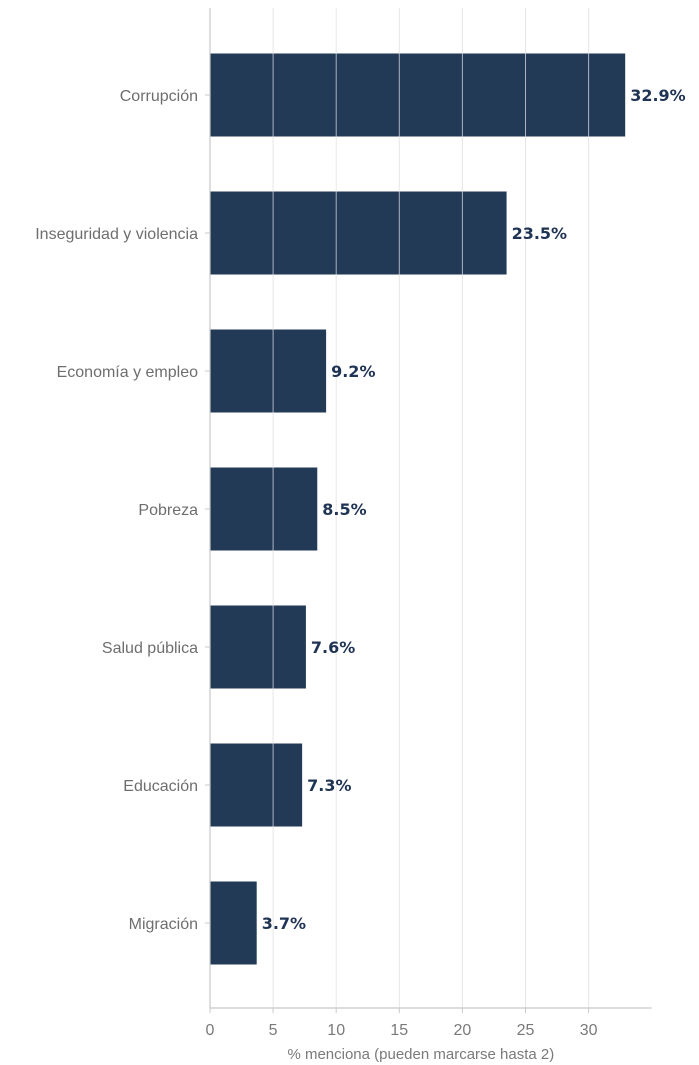 Image resolution: width=699 pixels, height=1065 pixels. Describe the element at coordinates (344, 509) in the screenshot. I see `data-label-4: 8.5%` at that location.